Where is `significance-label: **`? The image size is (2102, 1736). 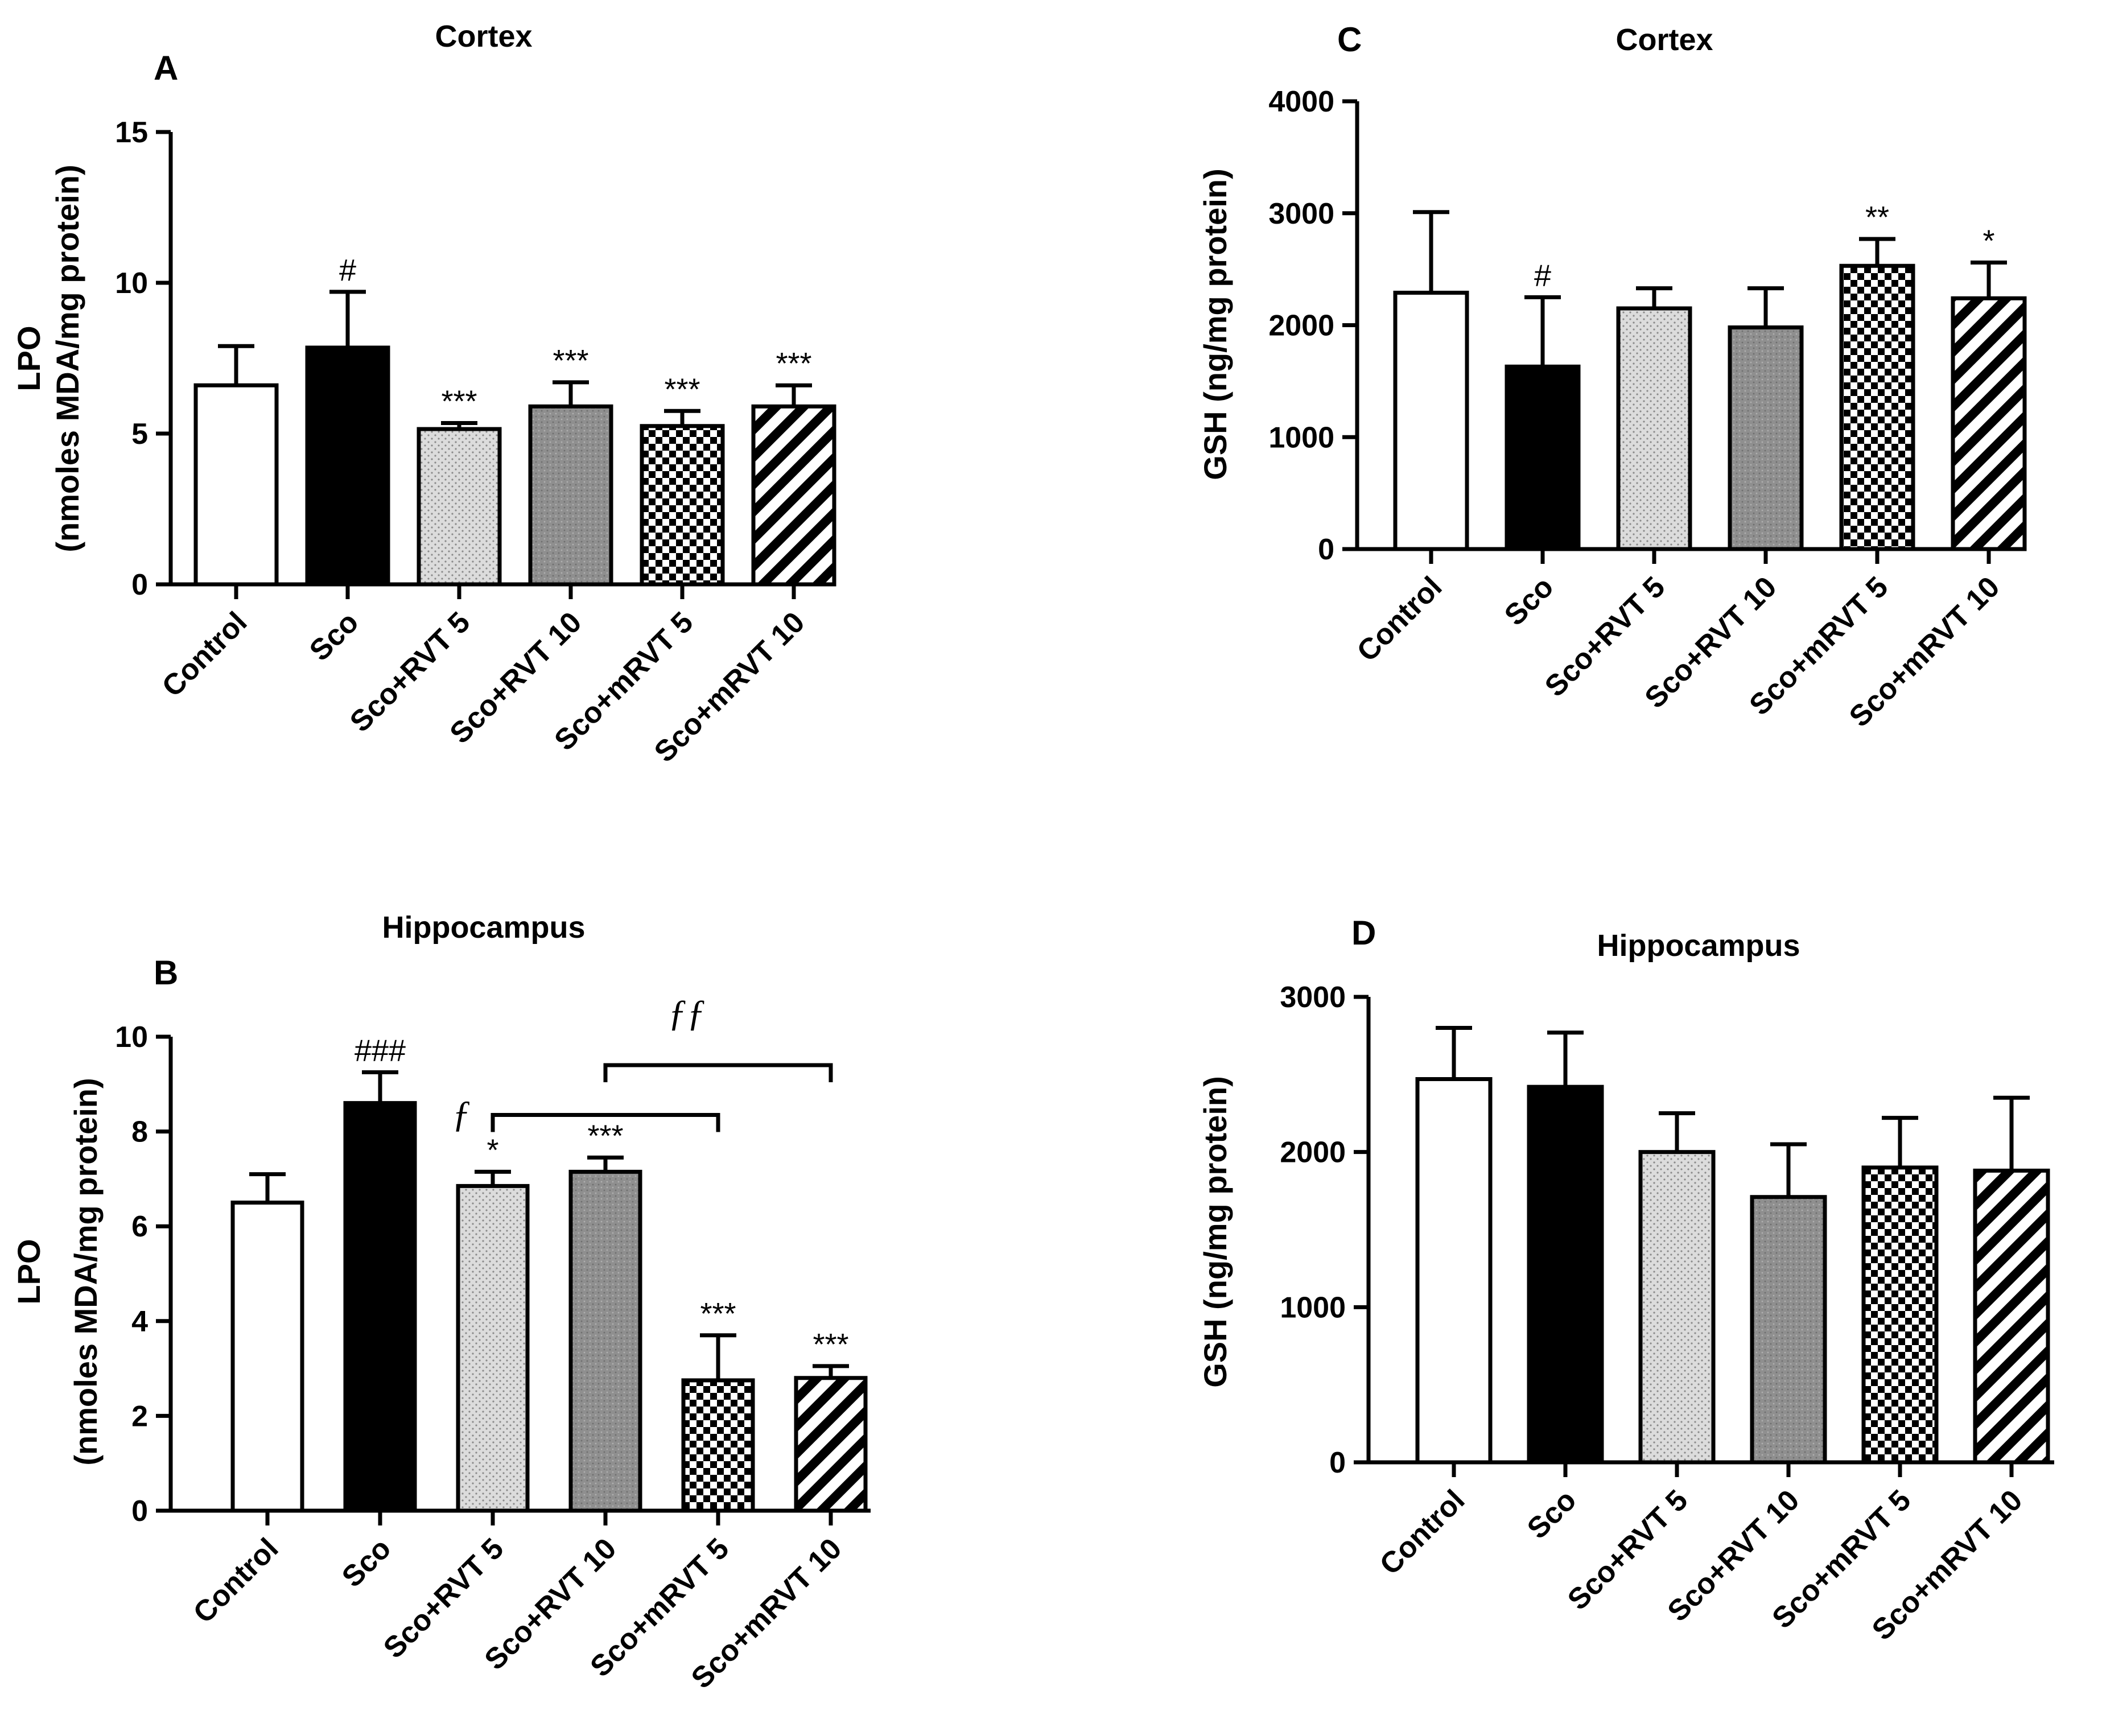
significance-label: ** is located at coordinates (1877, 217).